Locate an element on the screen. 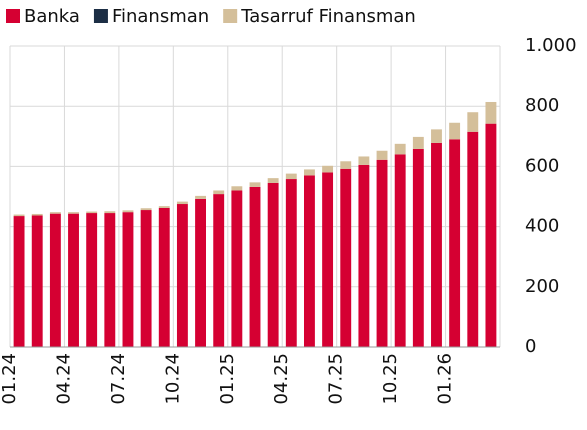 This screenshot has height=430, width=587. legend-label: Banka is located at coordinates (52, 16).